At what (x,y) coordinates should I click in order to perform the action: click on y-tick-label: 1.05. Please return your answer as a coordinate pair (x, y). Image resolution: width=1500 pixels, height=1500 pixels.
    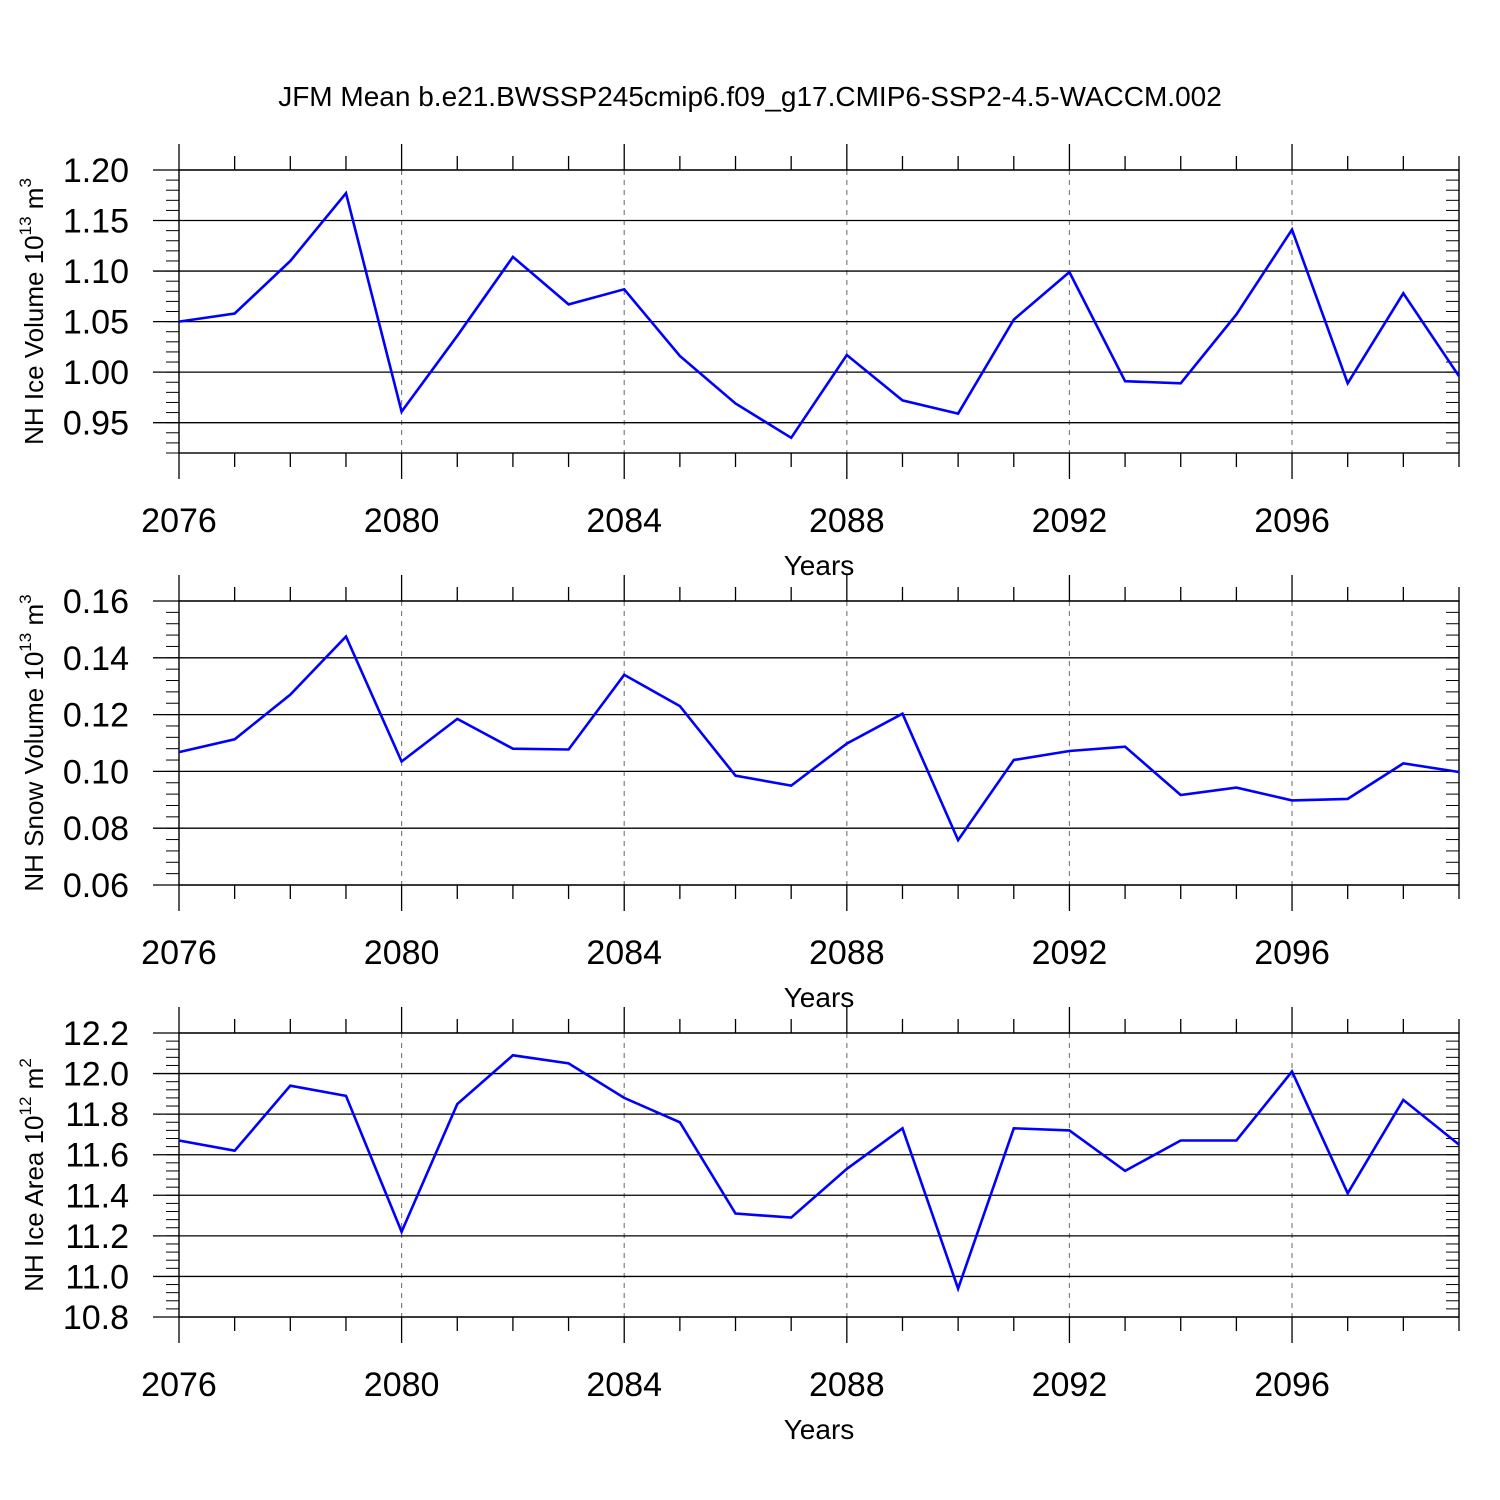
    Looking at the image, I should click on (96, 323).